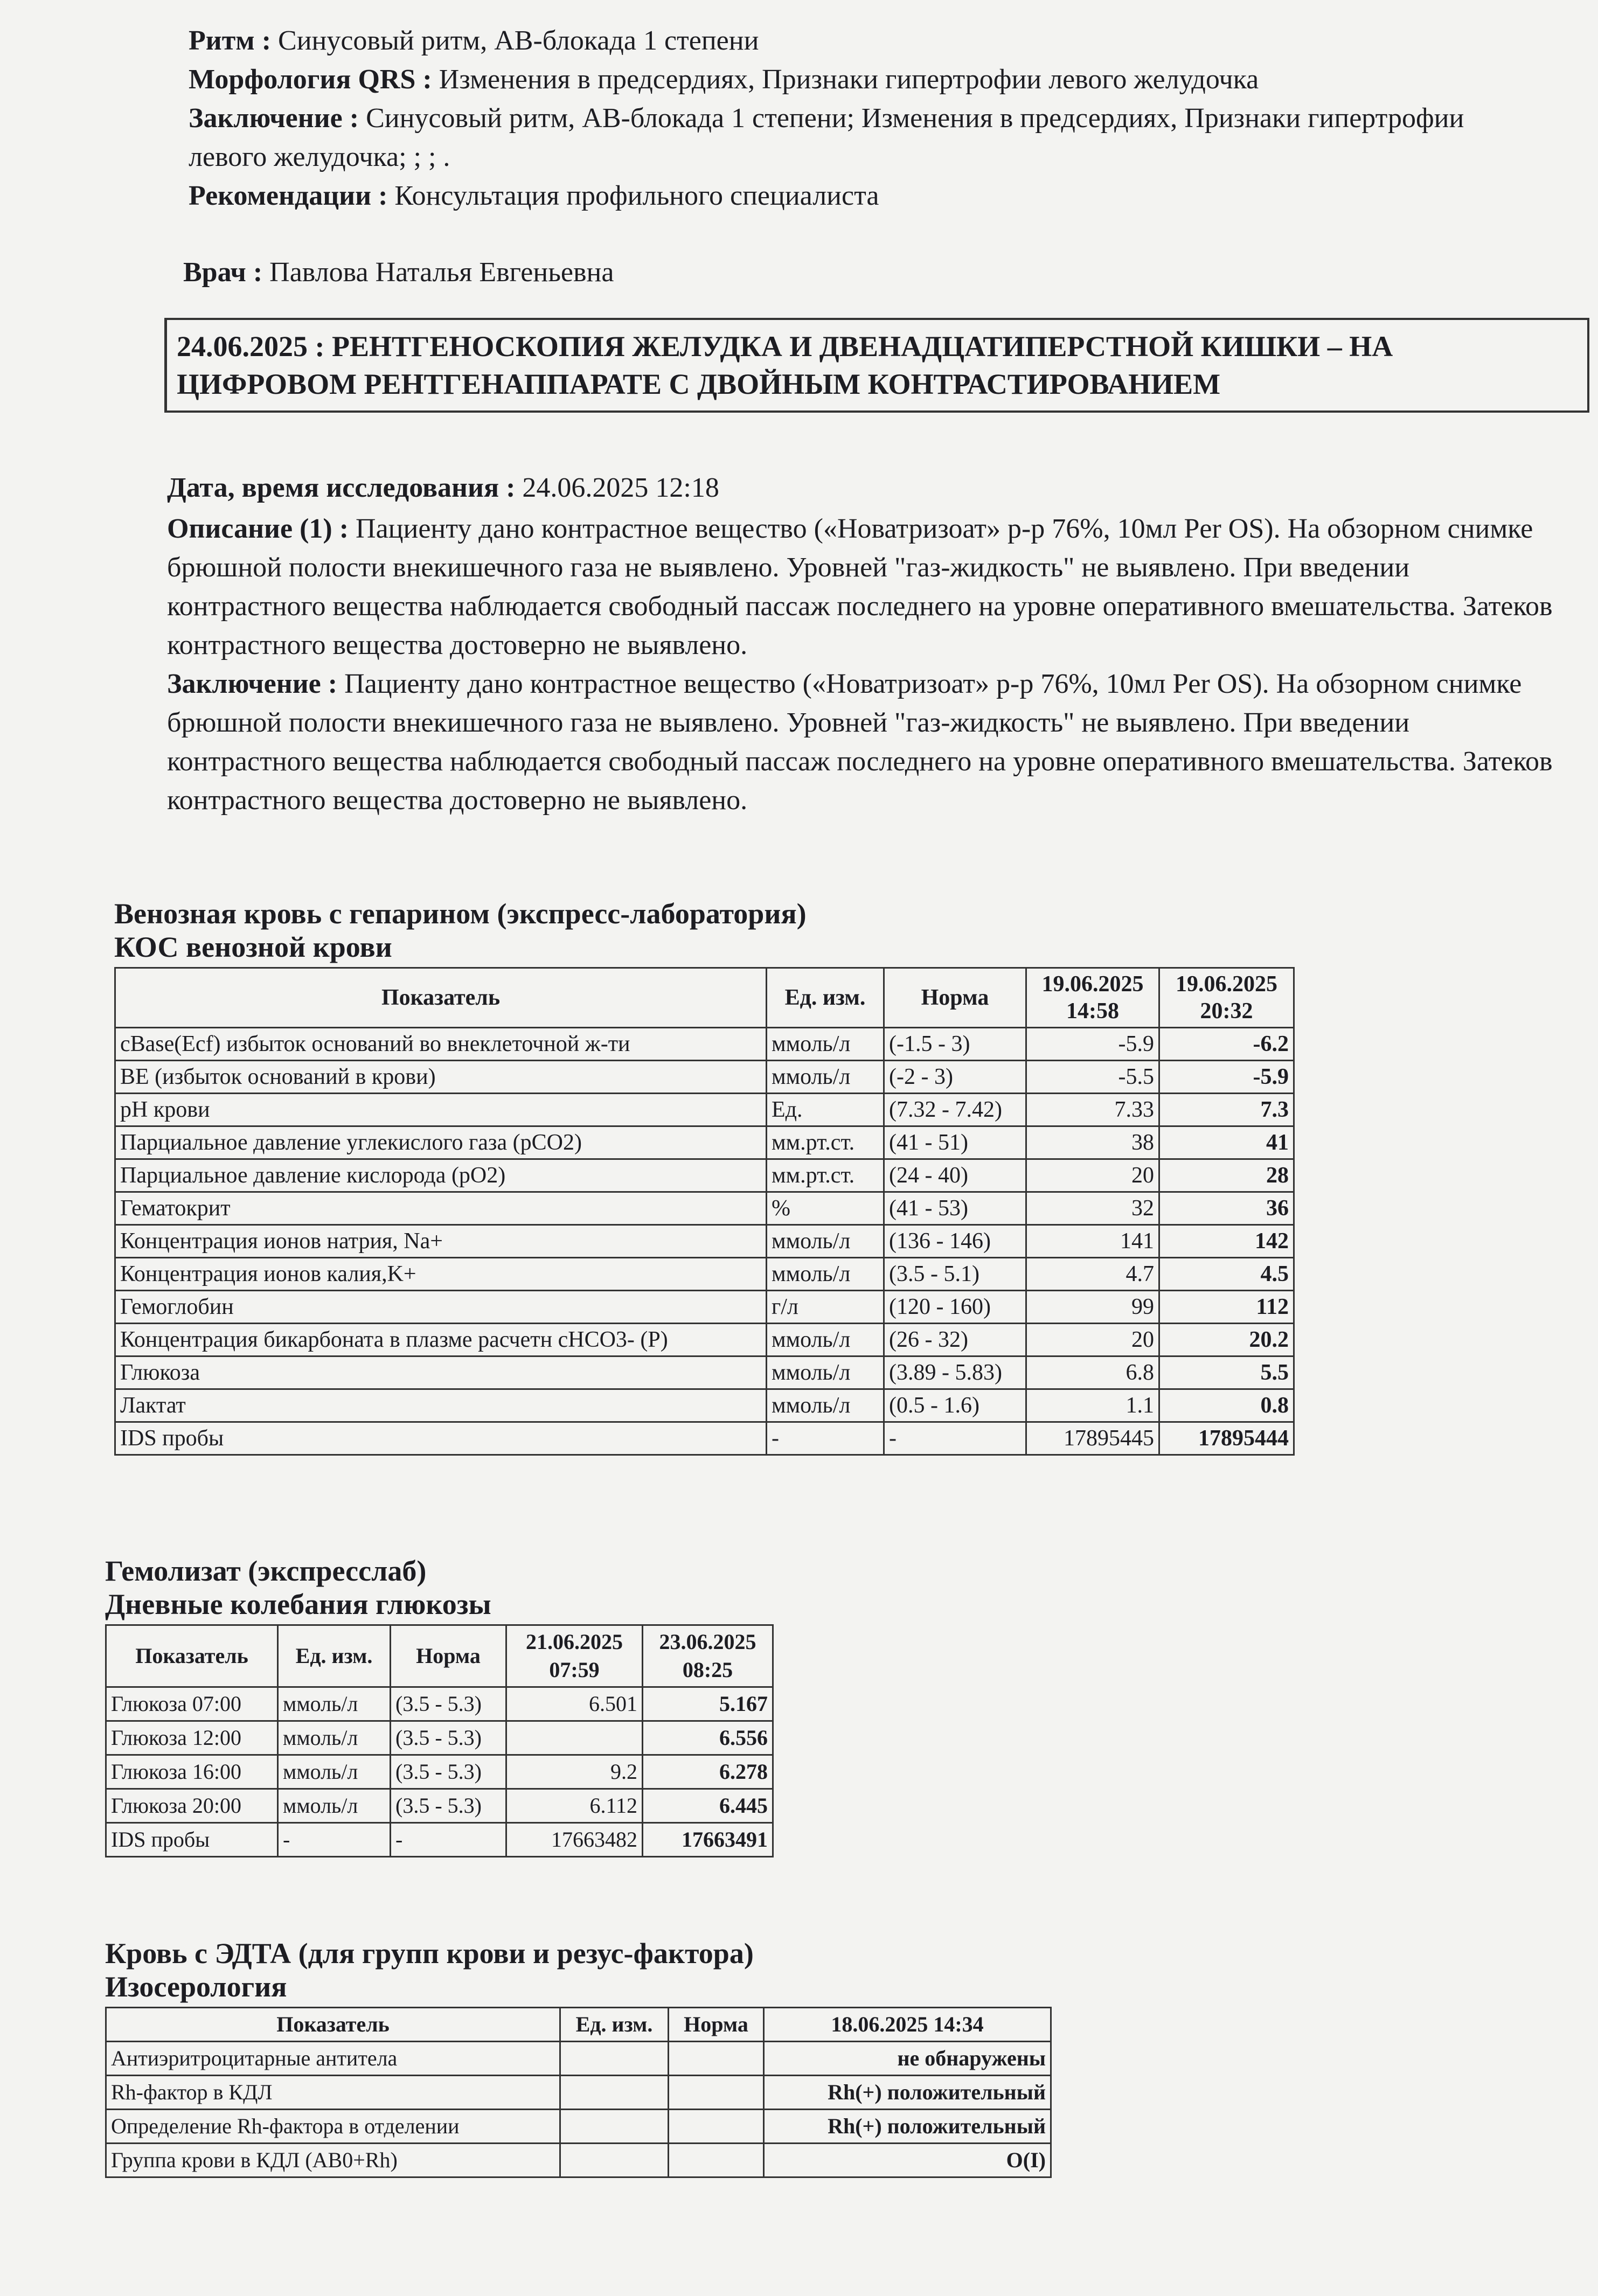 The height and width of the screenshot is (2296, 1598). I want to click on table-cell: (-1.5 - 3), so click(955, 1044).